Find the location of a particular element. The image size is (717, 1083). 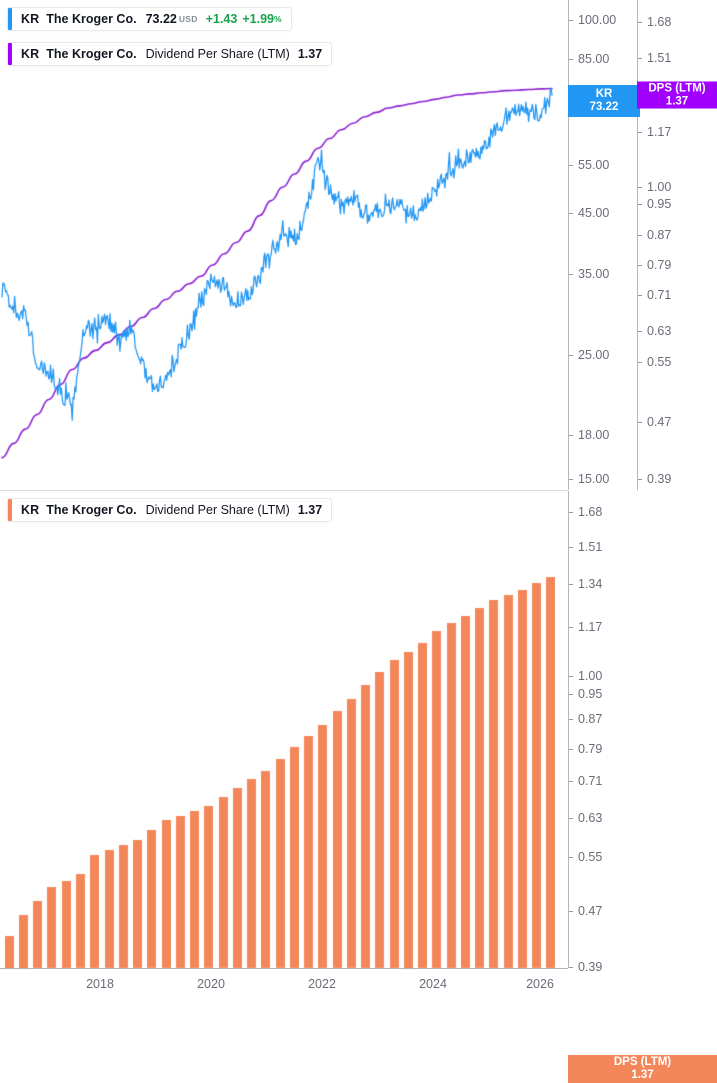

dps-axis-line-top is located at coordinates (637, 245).